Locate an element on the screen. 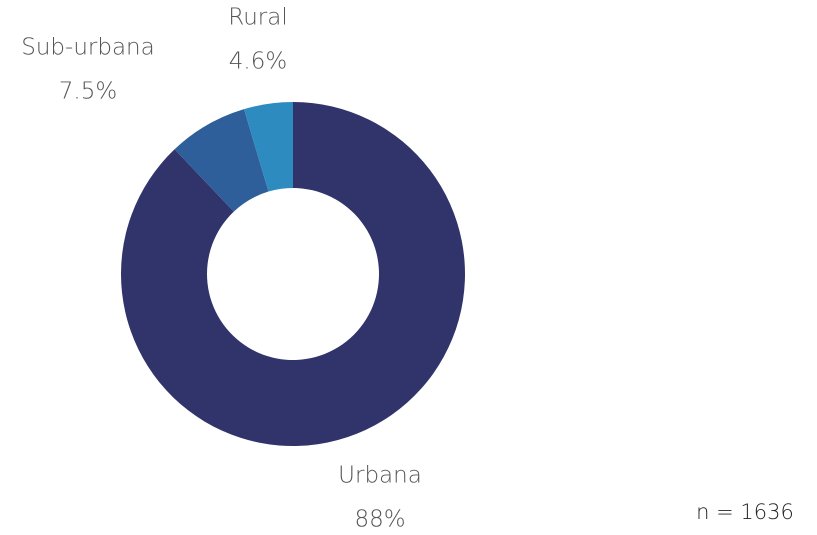  slice-label: Rural is located at coordinates (257, 18).